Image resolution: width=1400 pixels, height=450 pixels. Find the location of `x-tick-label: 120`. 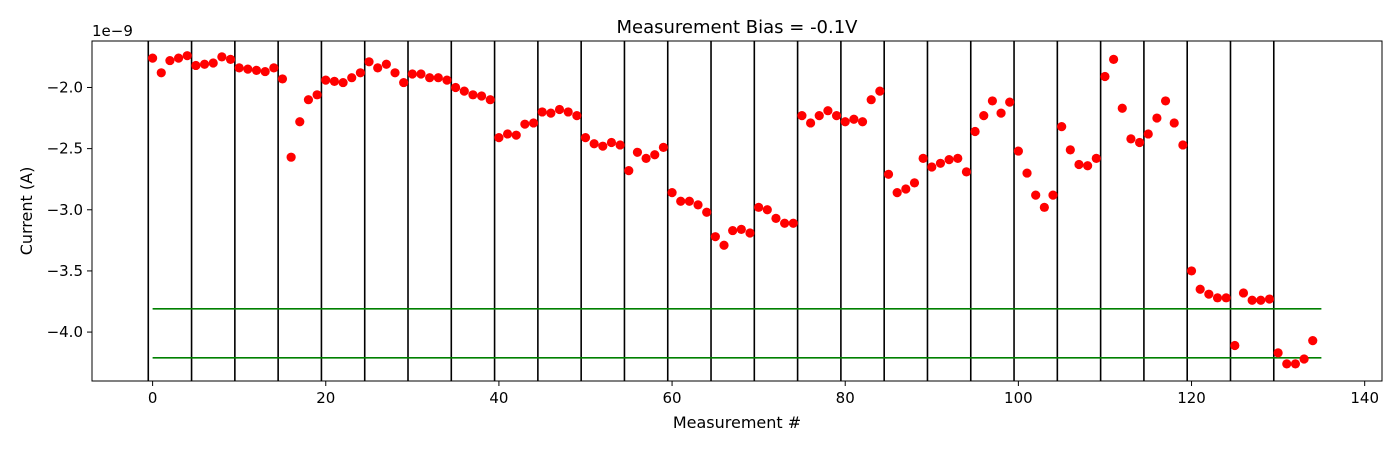

x-tick-label: 120 is located at coordinates (1191, 398).